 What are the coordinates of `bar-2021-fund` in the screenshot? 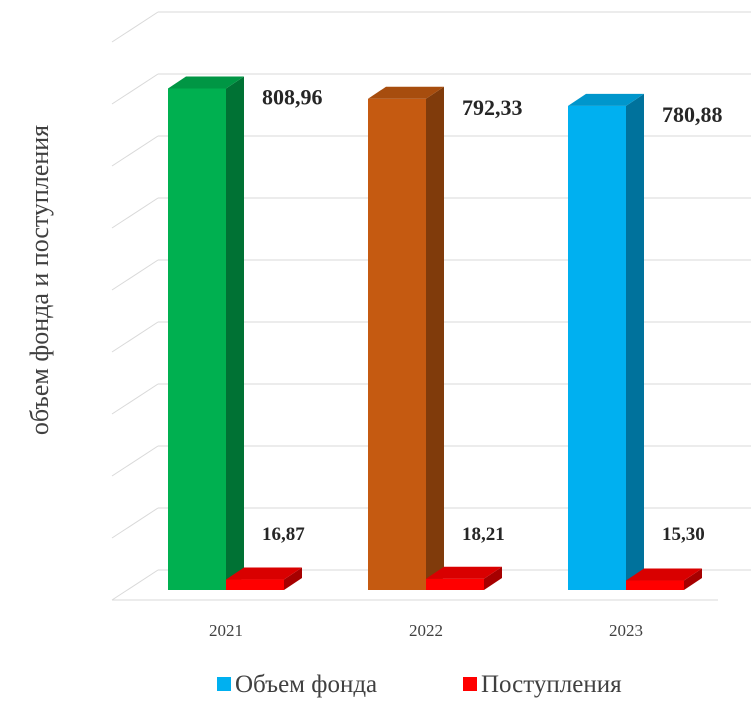 It's located at (206, 333).